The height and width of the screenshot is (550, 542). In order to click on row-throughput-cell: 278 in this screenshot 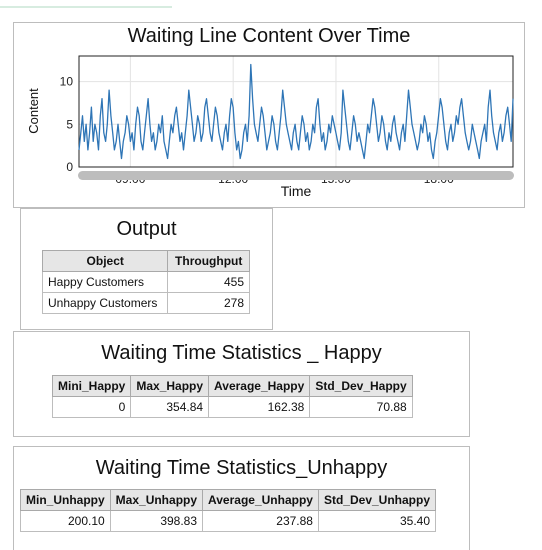, I will do `click(208, 303)`.